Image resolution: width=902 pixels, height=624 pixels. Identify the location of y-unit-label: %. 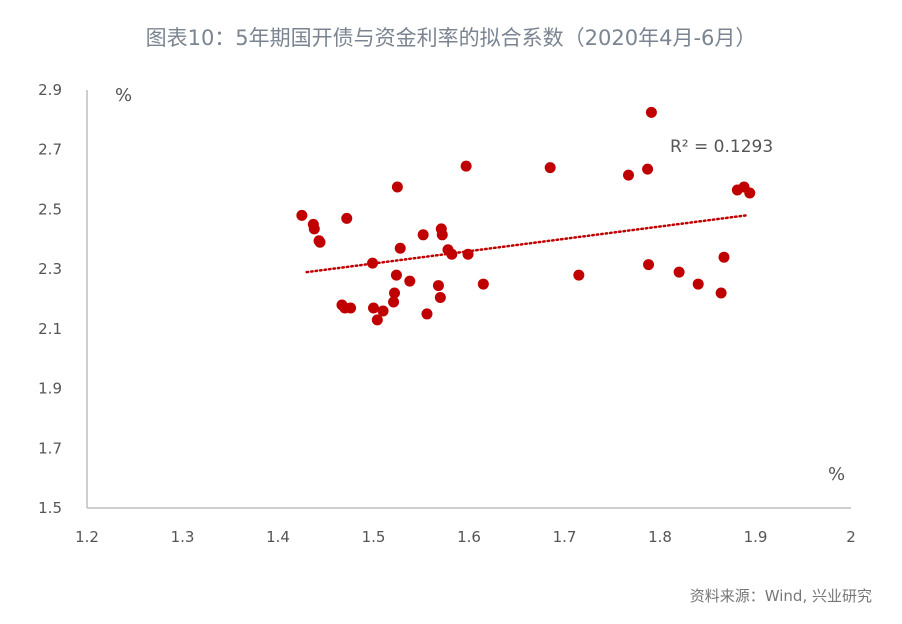
(123, 95).